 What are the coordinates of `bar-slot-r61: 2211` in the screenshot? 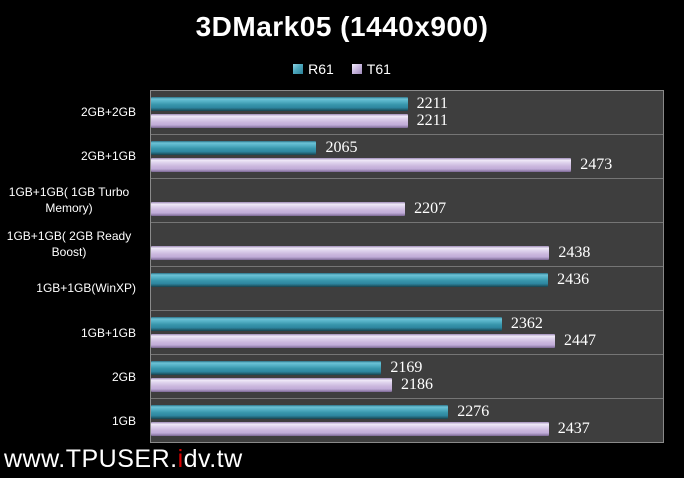 It's located at (407, 103).